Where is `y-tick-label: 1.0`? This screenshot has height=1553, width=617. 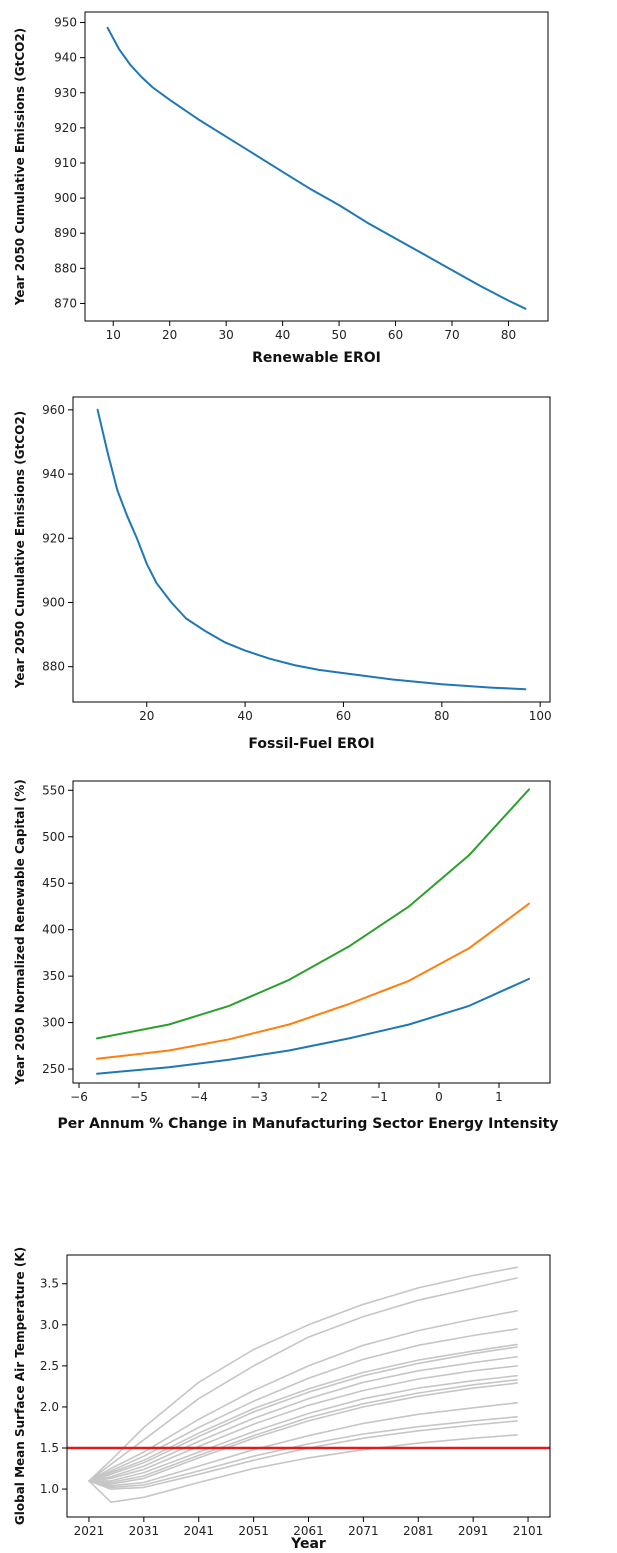 y-tick-label: 1.0 is located at coordinates (49, 1489).